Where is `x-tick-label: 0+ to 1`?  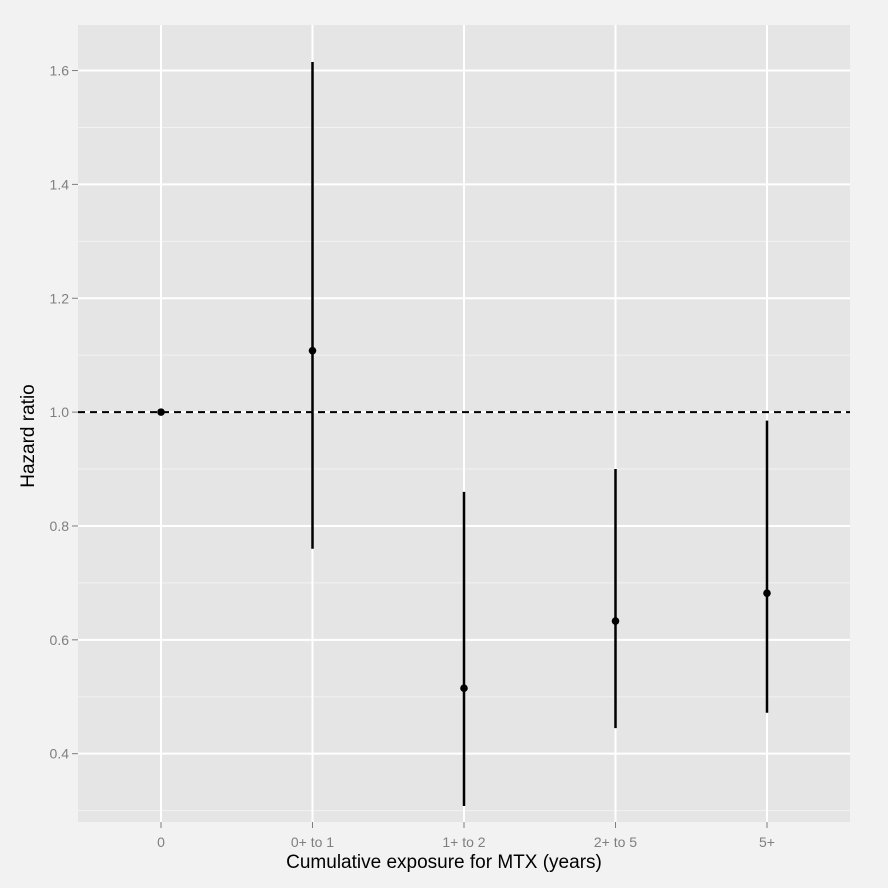 x-tick-label: 0+ to 1 is located at coordinates (312, 842).